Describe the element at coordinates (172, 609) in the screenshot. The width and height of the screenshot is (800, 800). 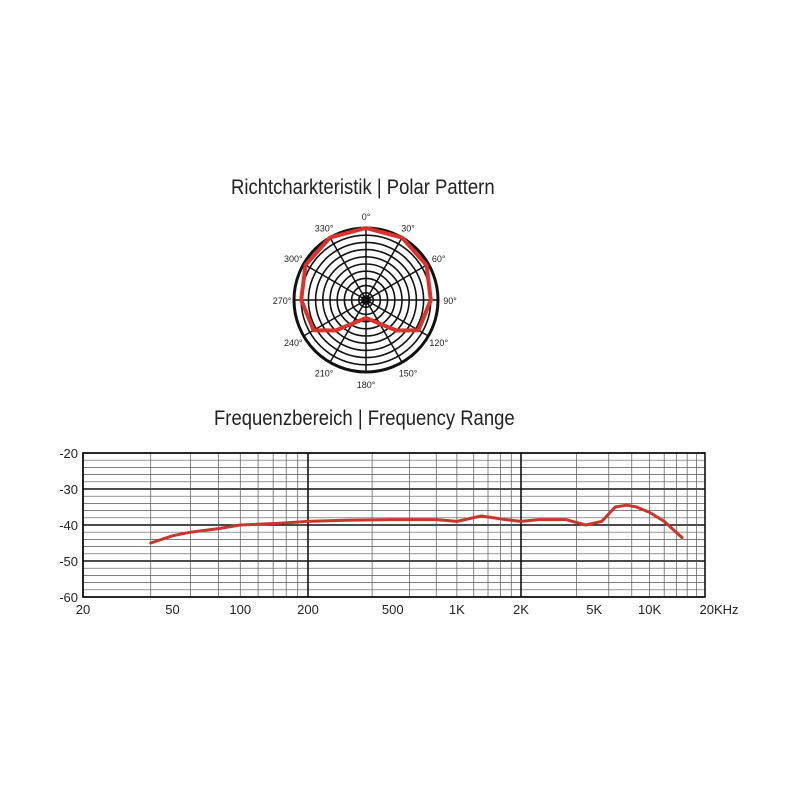
I see `x-tick-label: 50` at that location.